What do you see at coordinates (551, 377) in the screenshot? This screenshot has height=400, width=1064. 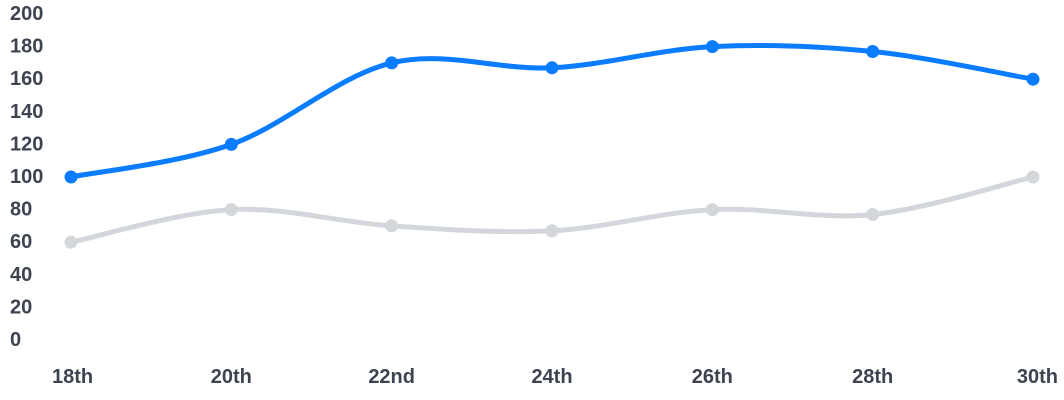 I see `x-tick-label: 24th` at bounding box center [551, 377].